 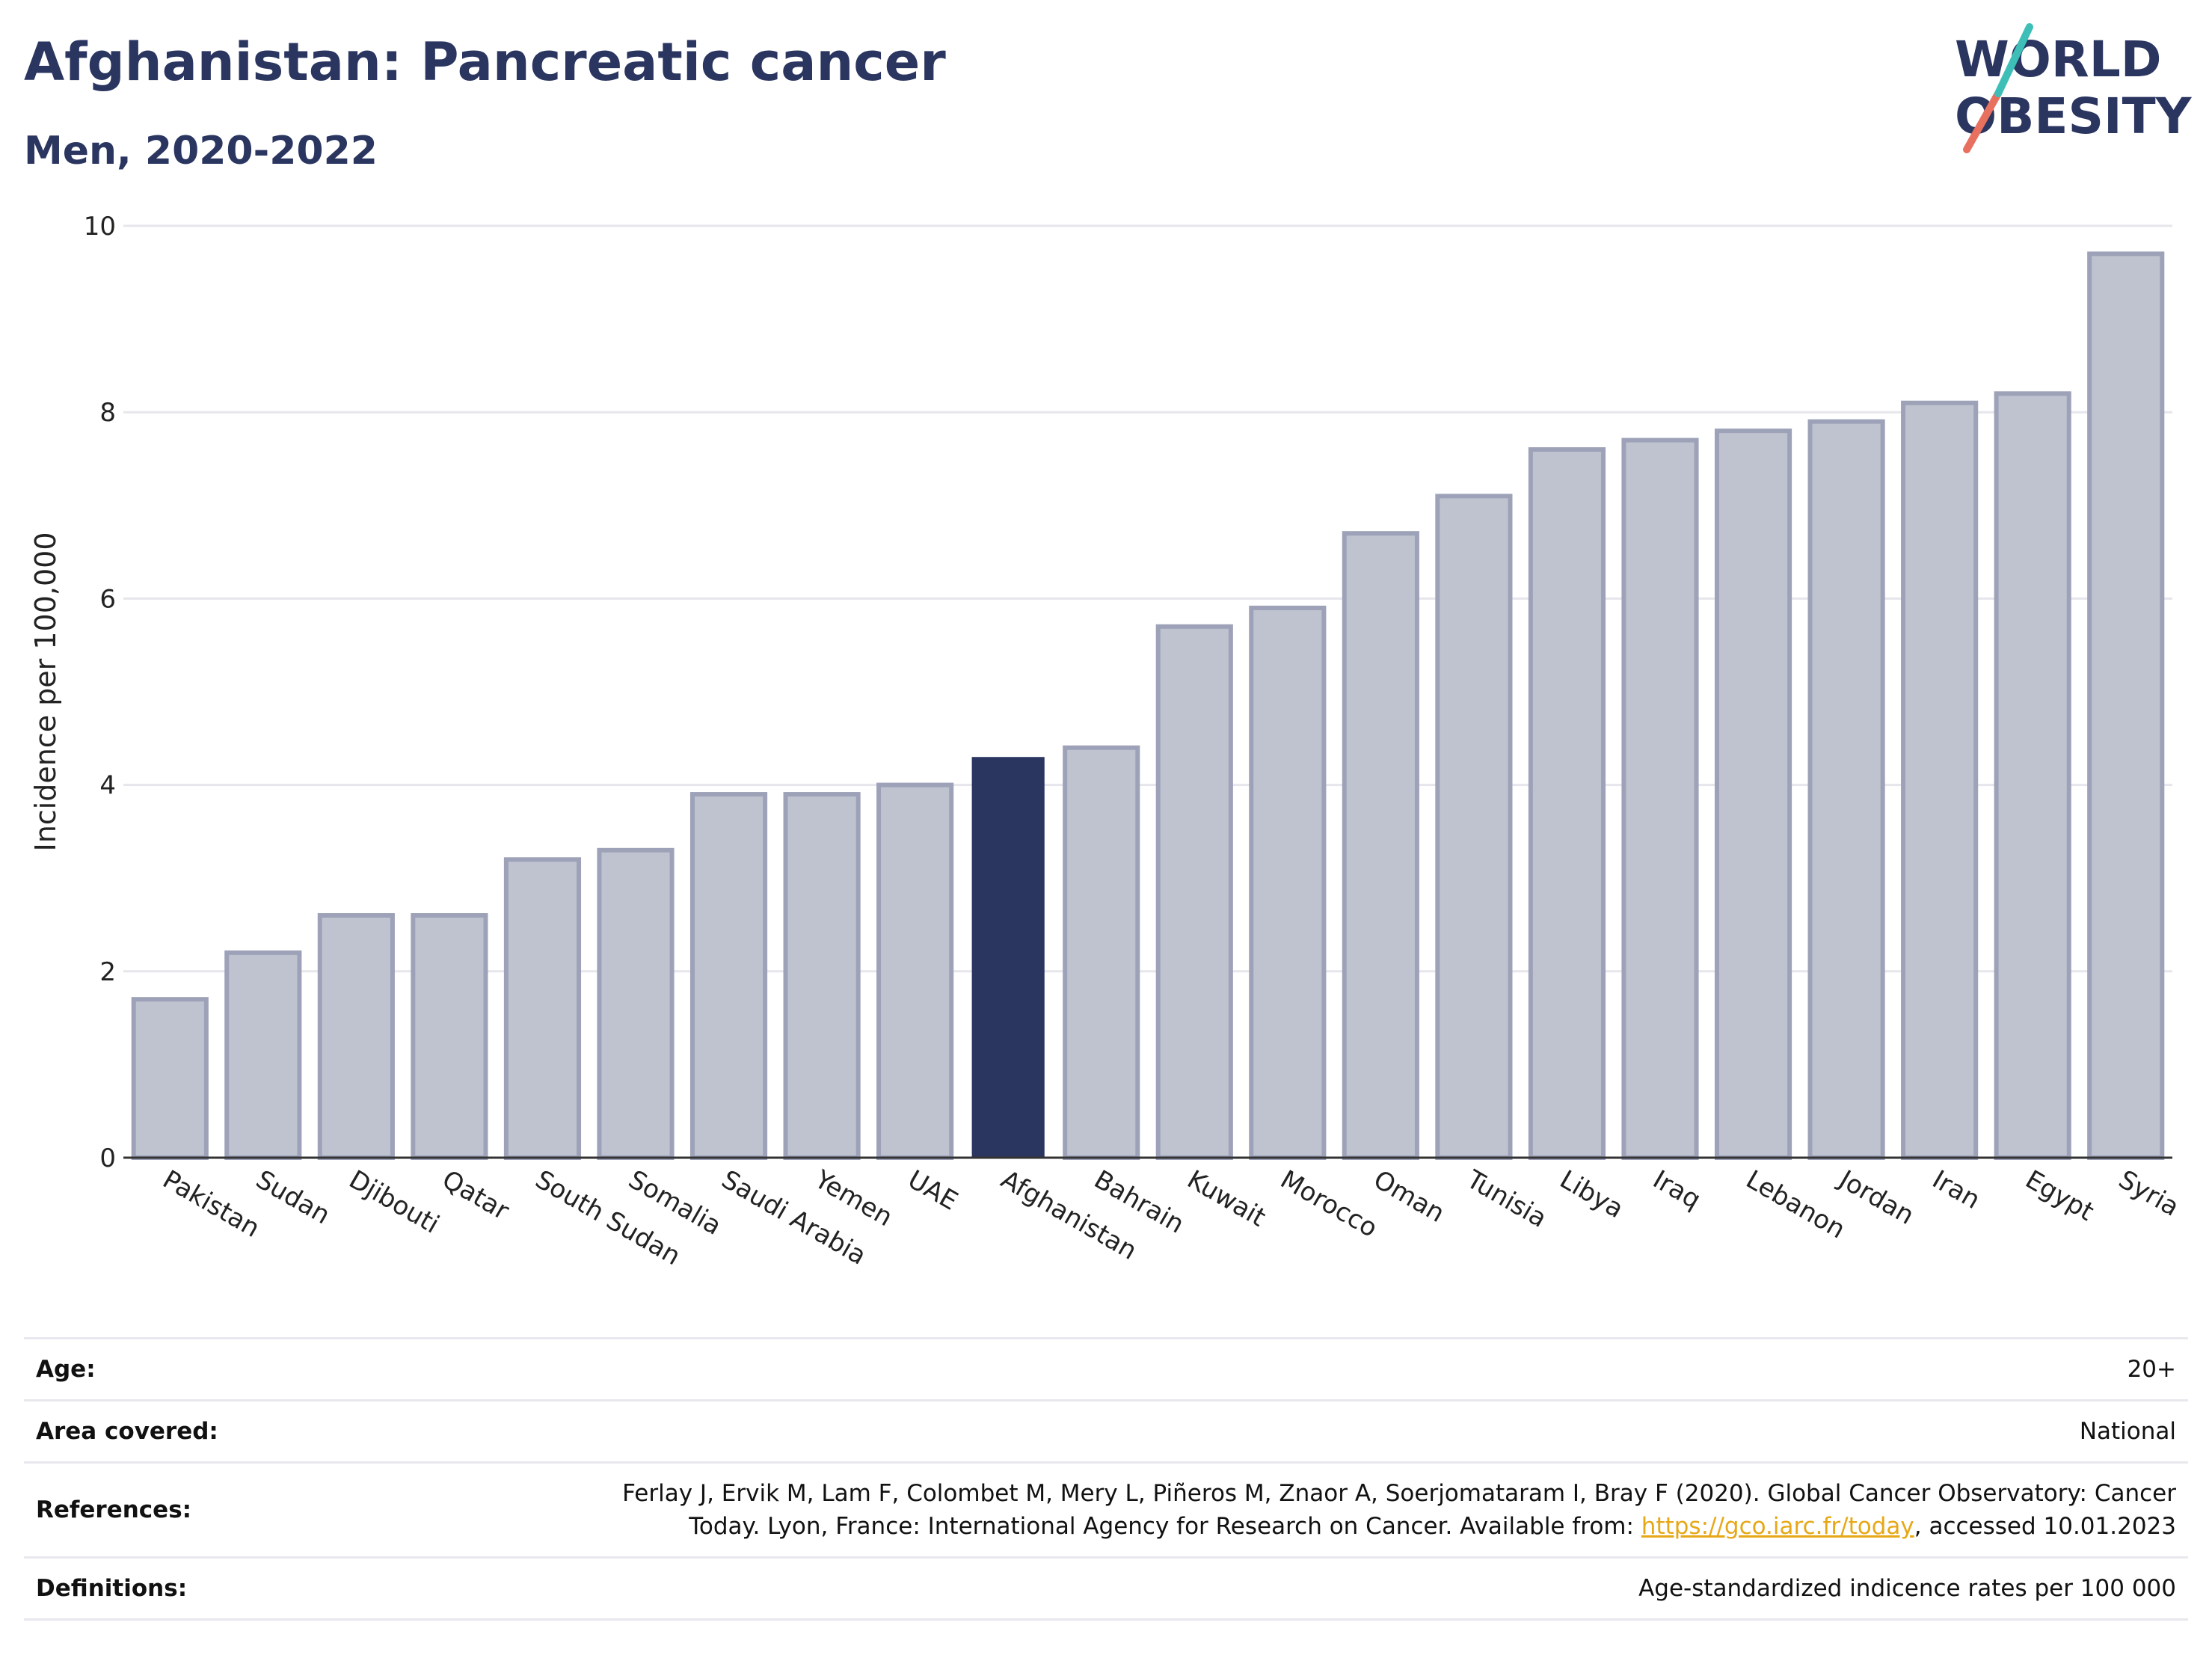 I want to click on world-obesity-logo: WORLD OBESITY, so click(x=2074, y=88).